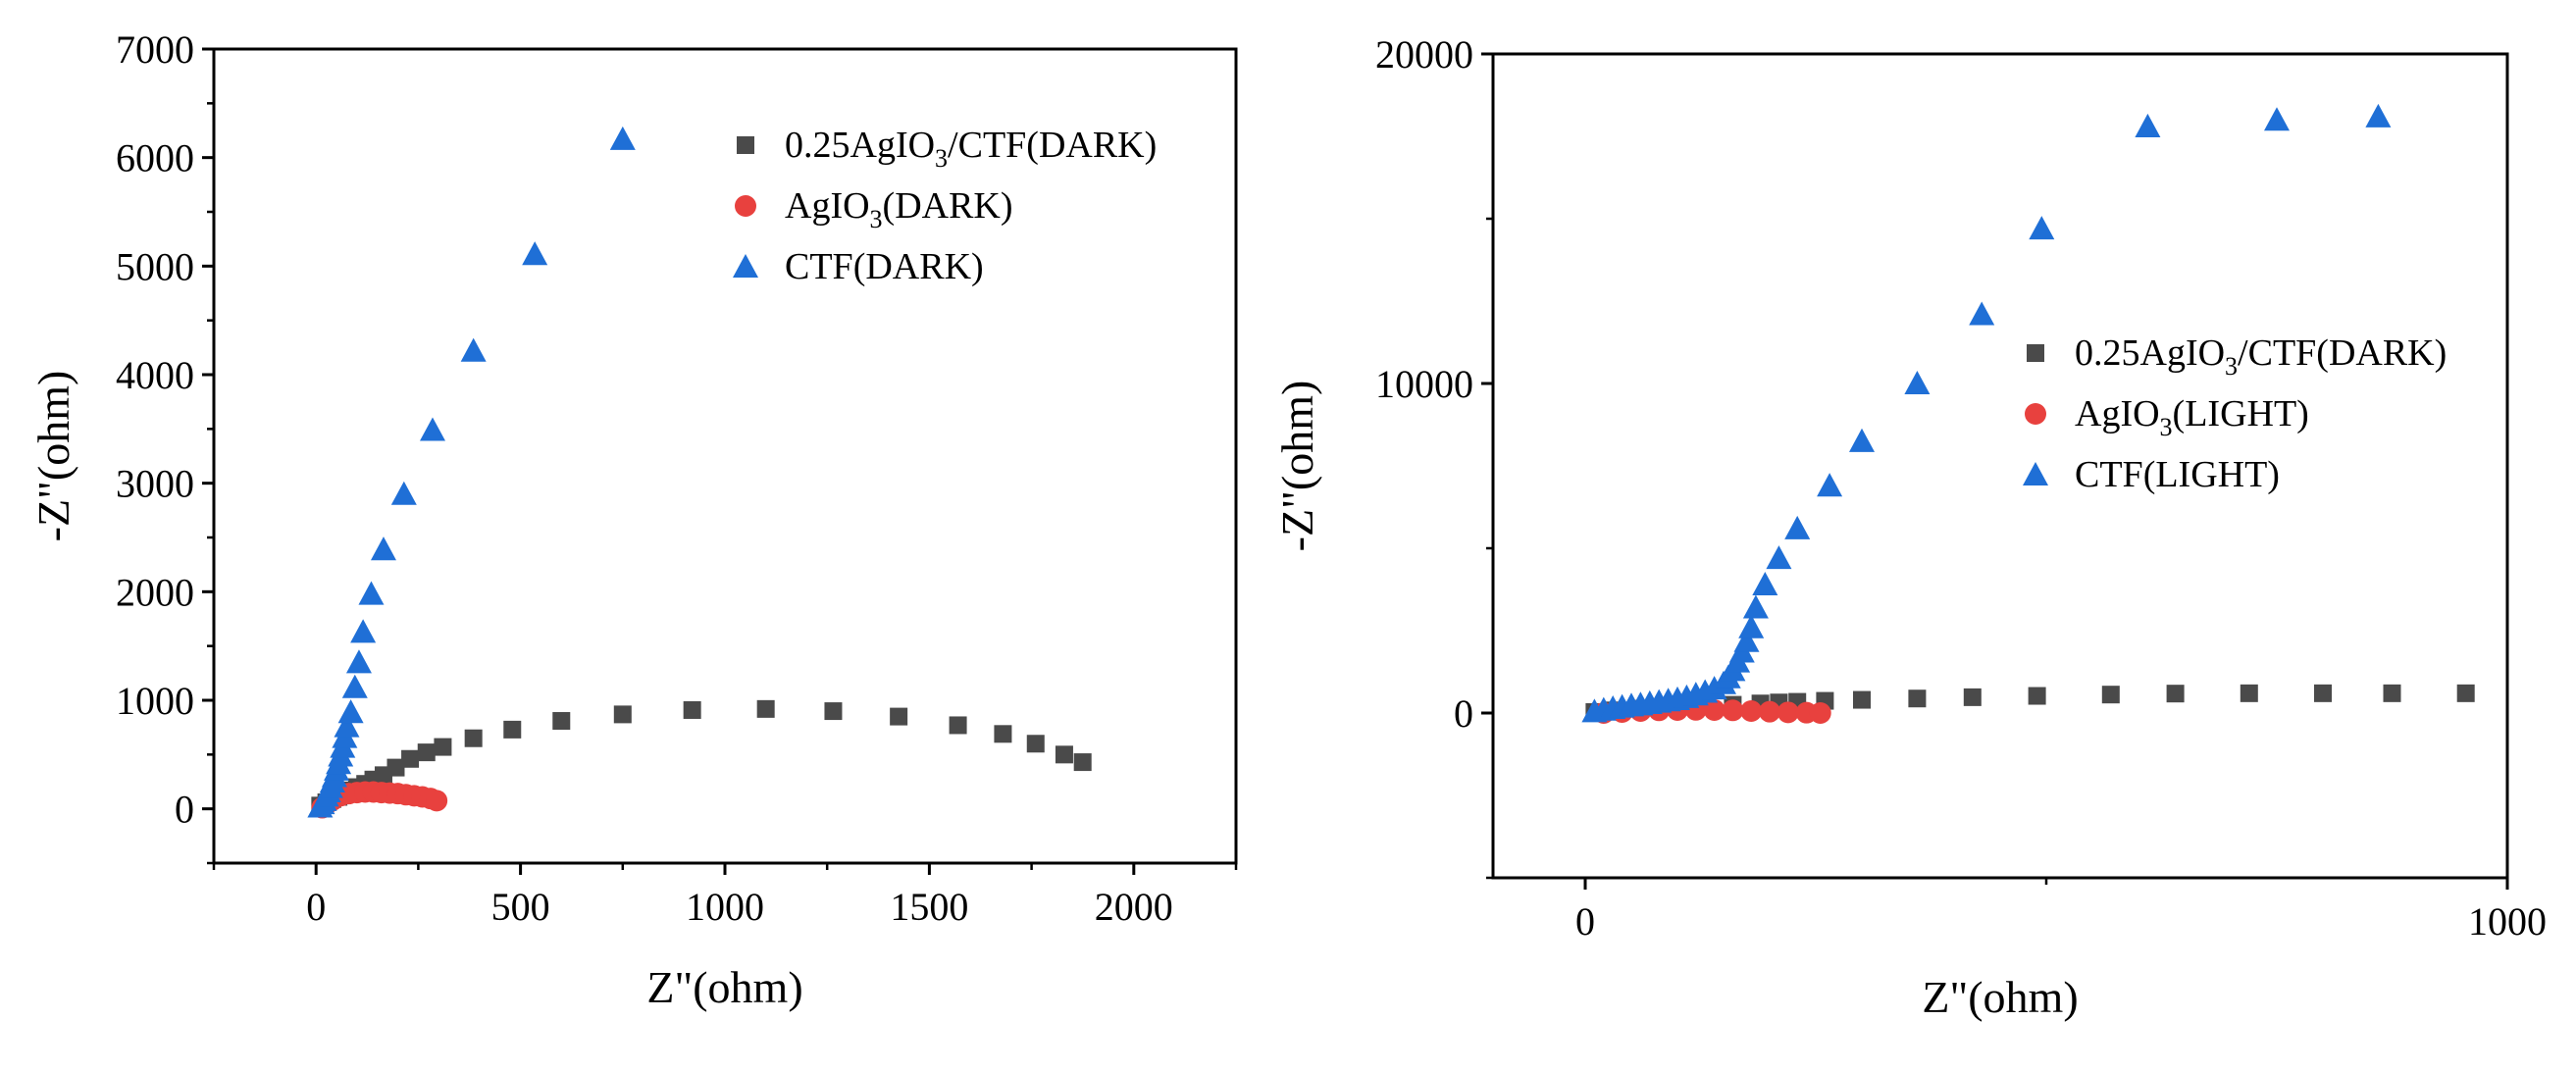 Image resolution: width=2576 pixels, height=1072 pixels. I want to click on legend-label: CTF(LIGHT), so click(2177, 474).